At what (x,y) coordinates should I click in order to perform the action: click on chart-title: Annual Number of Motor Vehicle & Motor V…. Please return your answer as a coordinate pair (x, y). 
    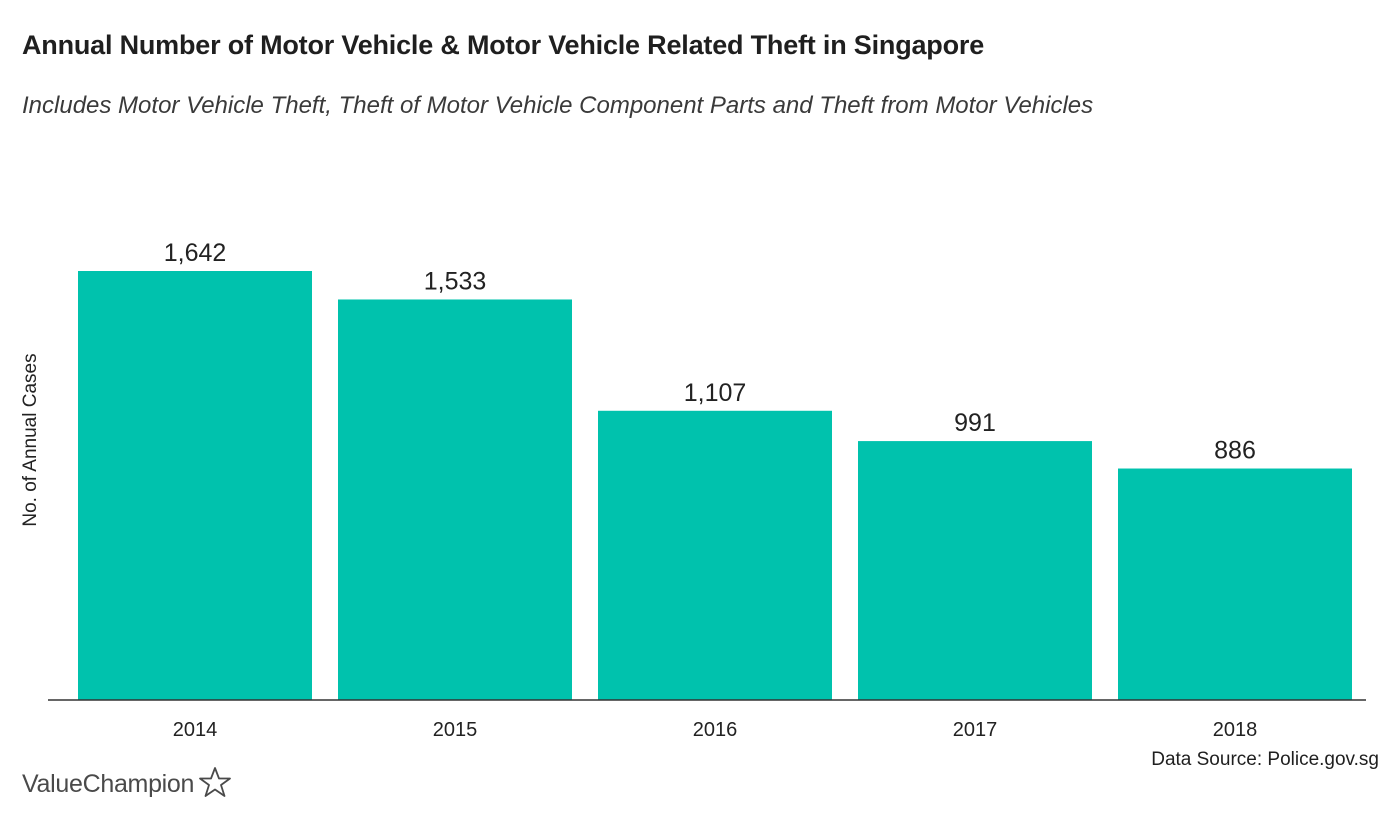
    Looking at the image, I should click on (503, 45).